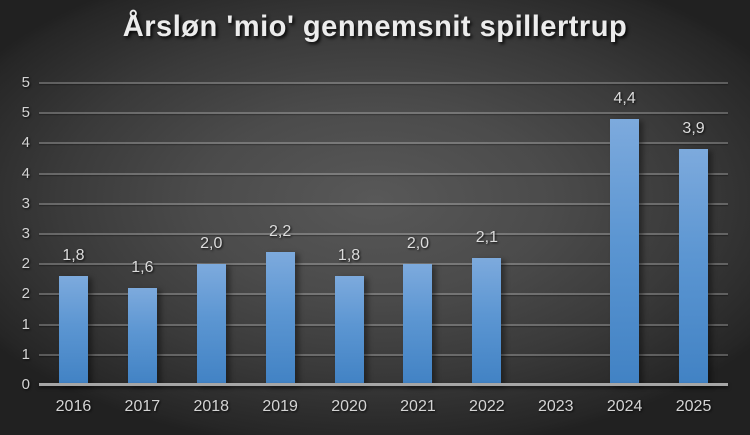  I want to click on x-axis-tick-label-2016: 2016, so click(73, 406).